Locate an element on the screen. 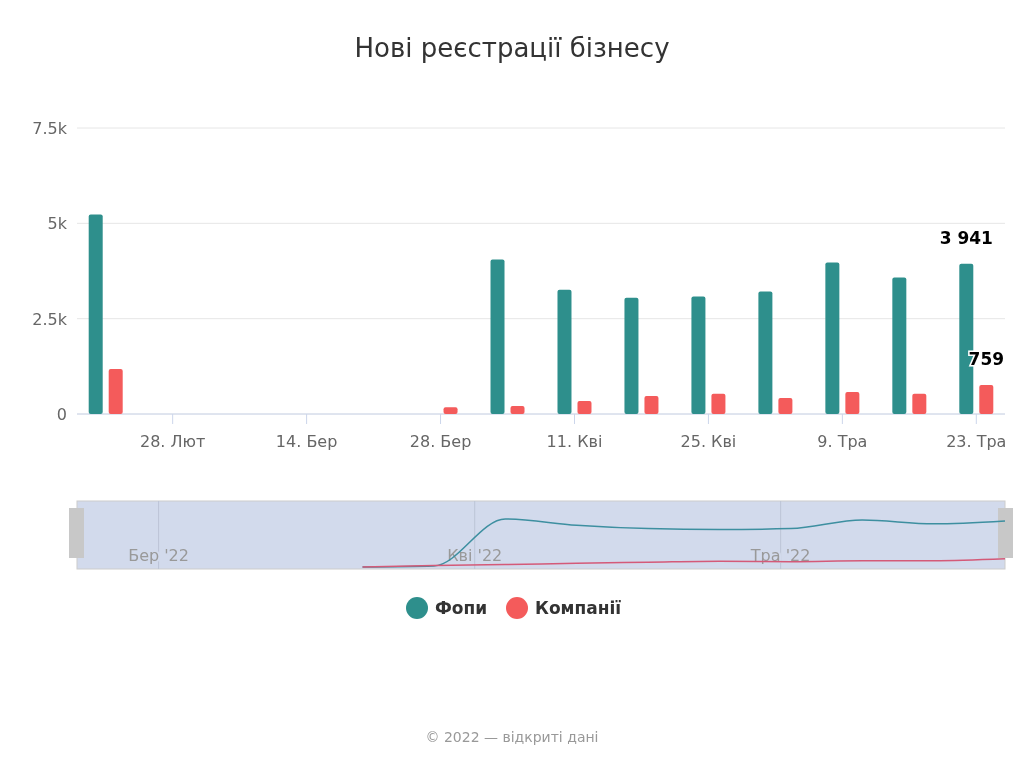 This screenshot has height=768, width=1024. y-tick-label: 7.5k is located at coordinates (50, 128).